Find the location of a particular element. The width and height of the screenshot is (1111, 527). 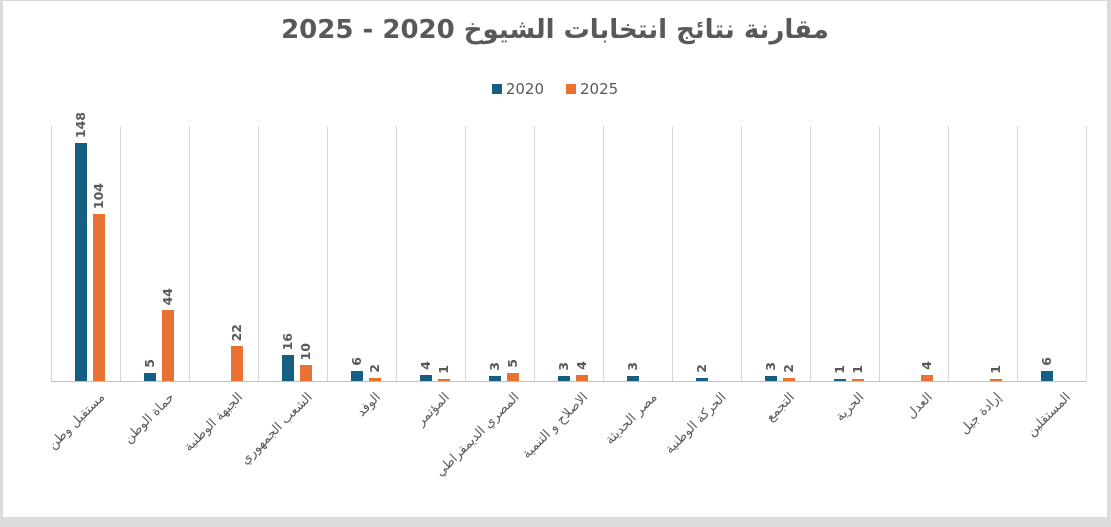

legend: 2020 2025 is located at coordinates (555, 89).